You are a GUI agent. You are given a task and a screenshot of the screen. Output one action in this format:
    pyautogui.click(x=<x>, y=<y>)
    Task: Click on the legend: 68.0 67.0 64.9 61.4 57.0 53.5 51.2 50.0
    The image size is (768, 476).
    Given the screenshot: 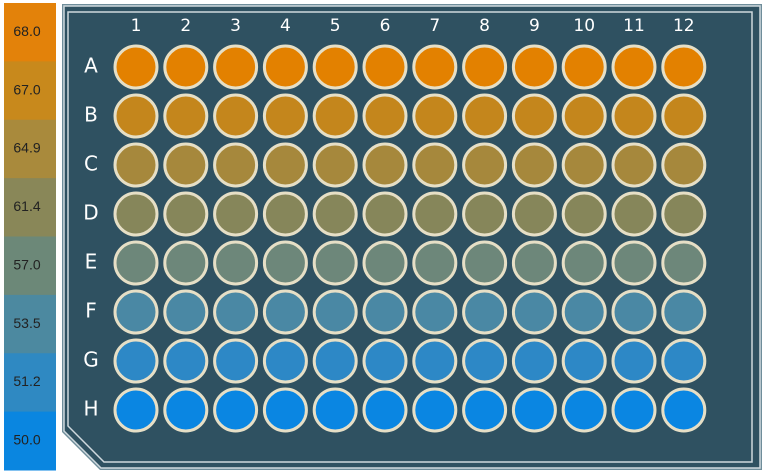 What is the action you would take?
    pyautogui.click(x=30, y=237)
    